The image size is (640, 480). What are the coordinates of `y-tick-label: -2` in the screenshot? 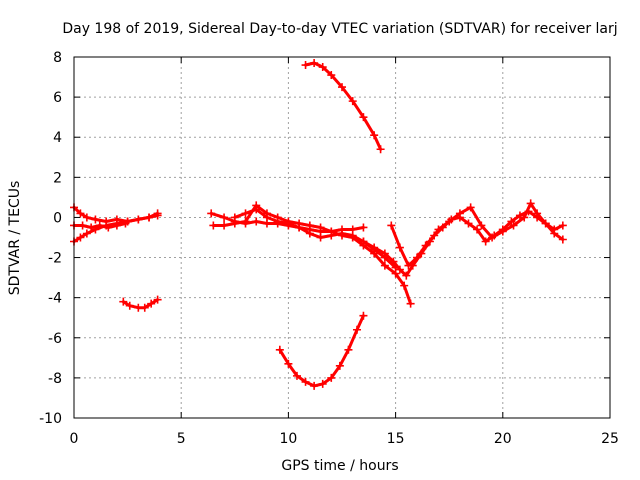 It's located at (55, 259).